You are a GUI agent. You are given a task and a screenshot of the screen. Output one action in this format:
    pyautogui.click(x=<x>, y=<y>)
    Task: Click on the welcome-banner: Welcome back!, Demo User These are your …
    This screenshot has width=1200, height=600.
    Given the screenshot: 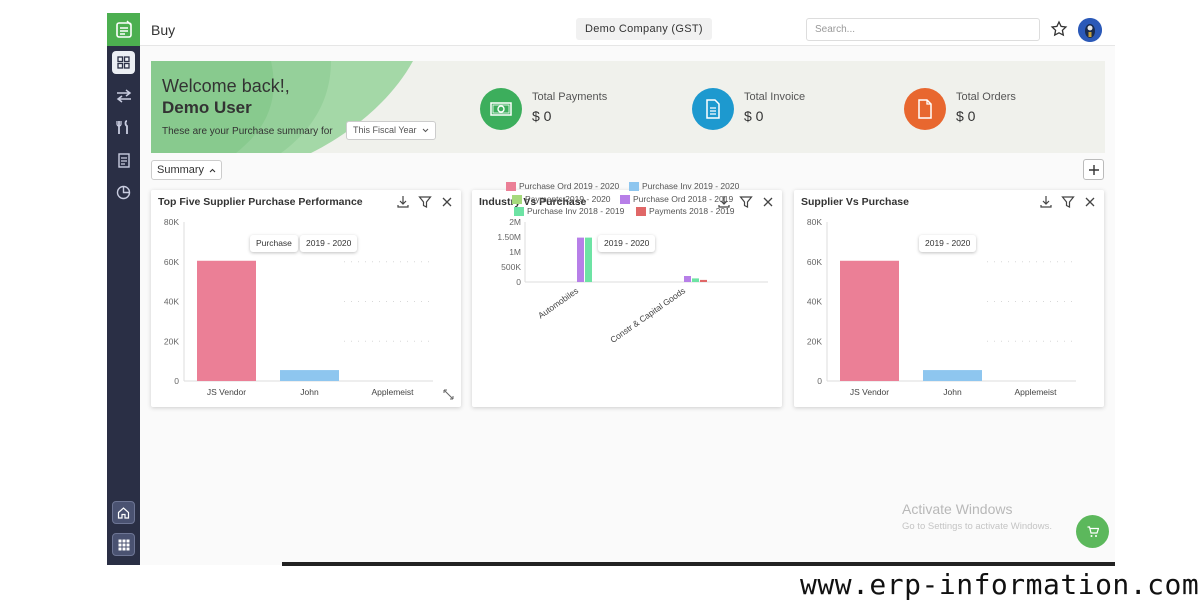 What is the action you would take?
    pyautogui.click(x=628, y=107)
    